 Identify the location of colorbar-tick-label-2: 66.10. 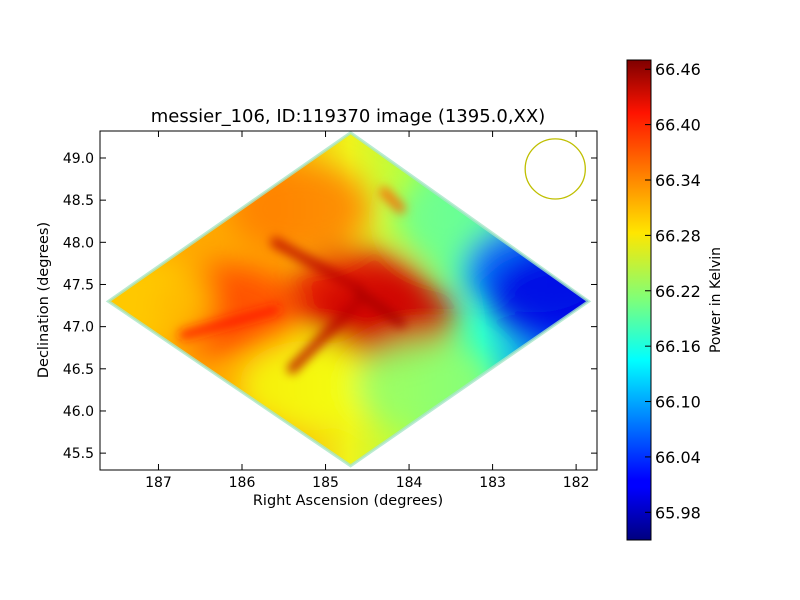
(678, 402).